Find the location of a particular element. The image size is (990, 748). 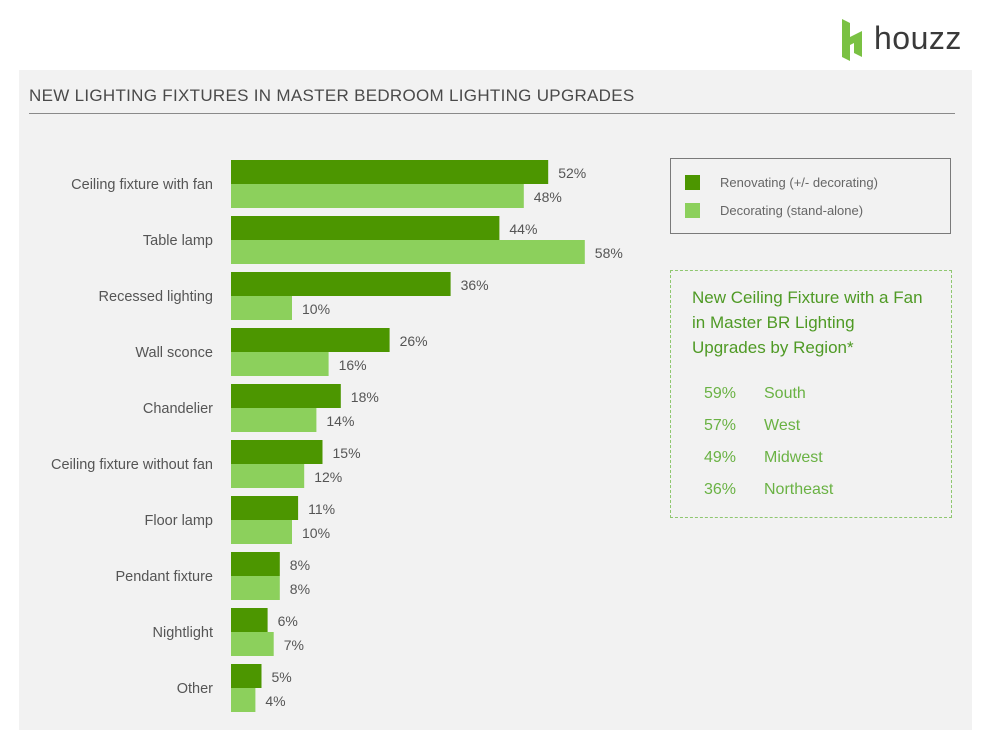

bar-decorating-wall-sconce is located at coordinates (280, 364).